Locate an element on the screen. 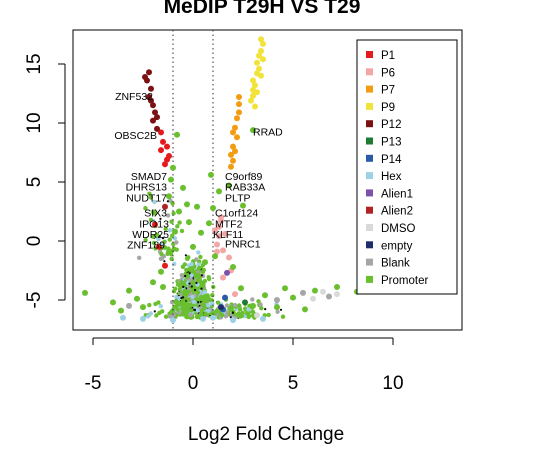  series-p13 is located at coordinates (245, 302).